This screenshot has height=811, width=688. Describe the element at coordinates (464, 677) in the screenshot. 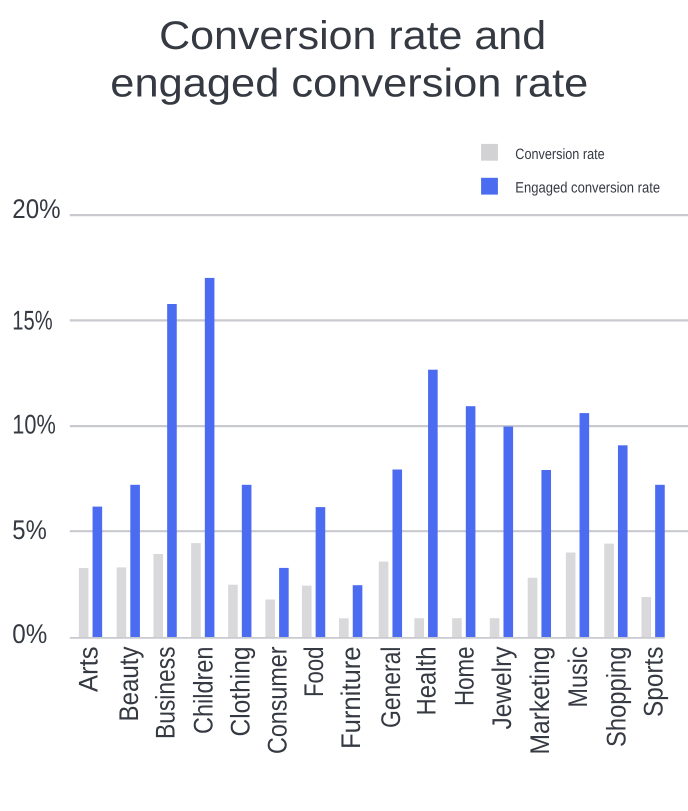

I see `svg-text: Home` at that location.